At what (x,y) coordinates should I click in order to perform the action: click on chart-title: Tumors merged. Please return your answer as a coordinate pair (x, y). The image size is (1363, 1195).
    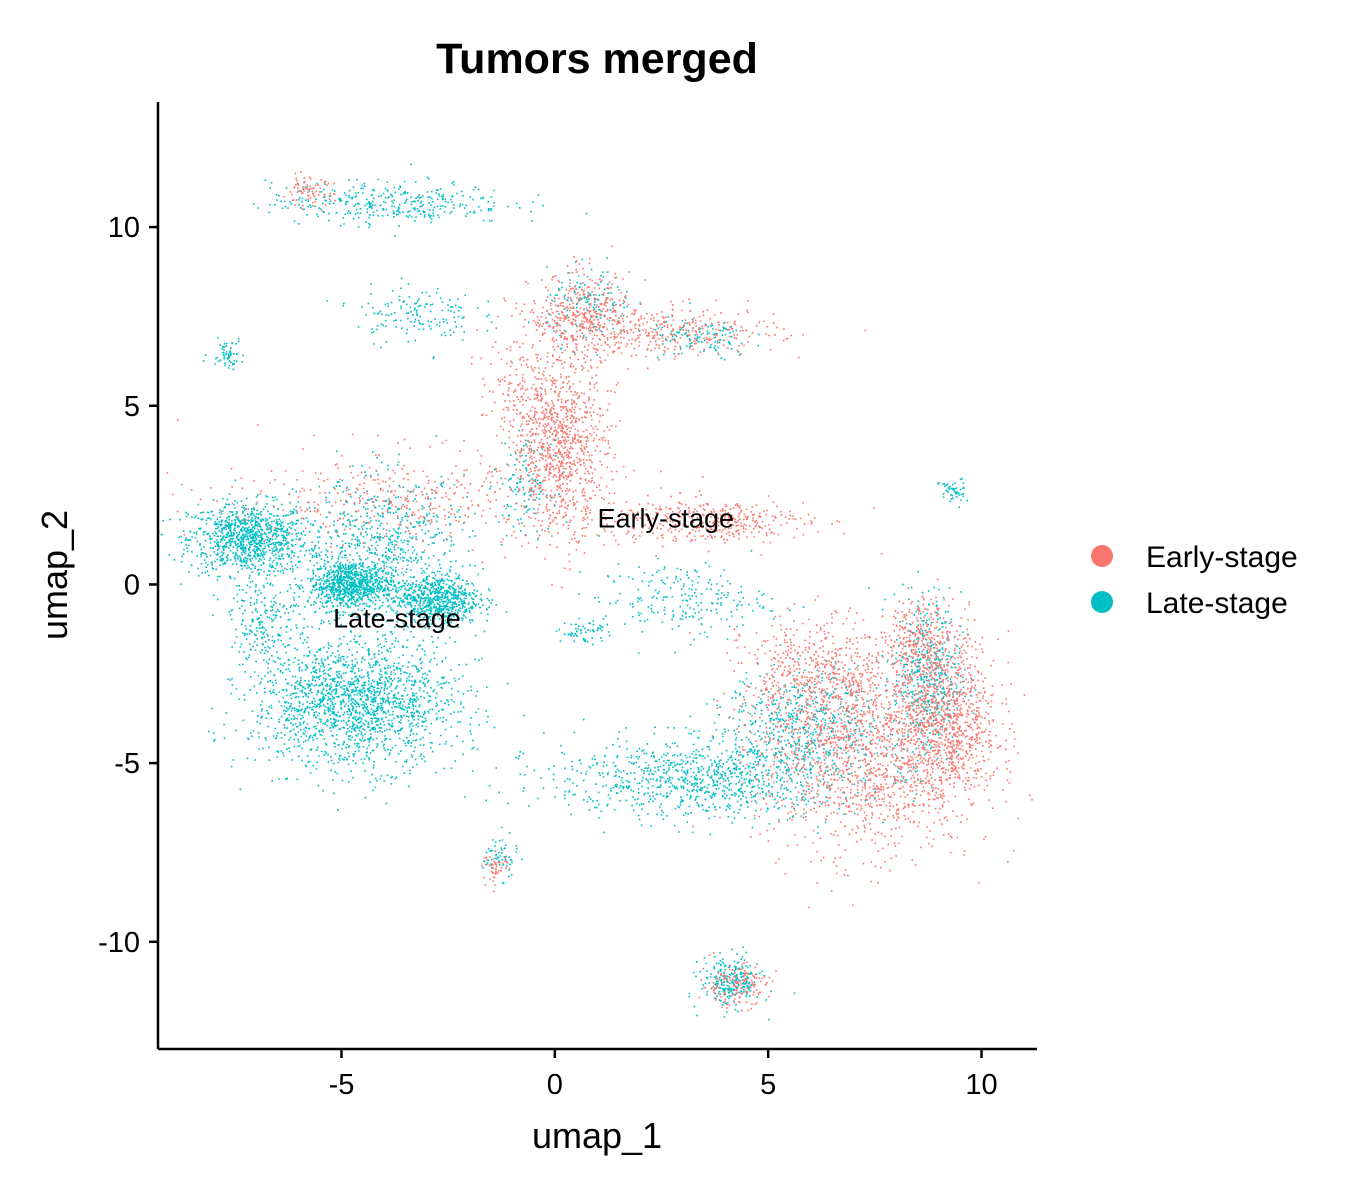
    Looking at the image, I should click on (597, 59).